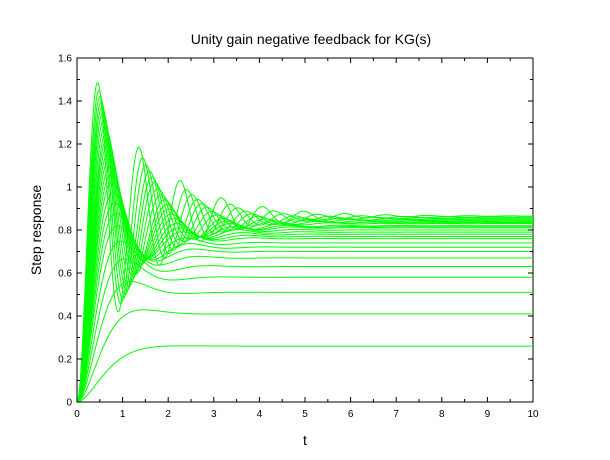 This screenshot has width=610, height=460. Describe the element at coordinates (65, 145) in the screenshot. I see `y-tick-label: 1.2` at that location.